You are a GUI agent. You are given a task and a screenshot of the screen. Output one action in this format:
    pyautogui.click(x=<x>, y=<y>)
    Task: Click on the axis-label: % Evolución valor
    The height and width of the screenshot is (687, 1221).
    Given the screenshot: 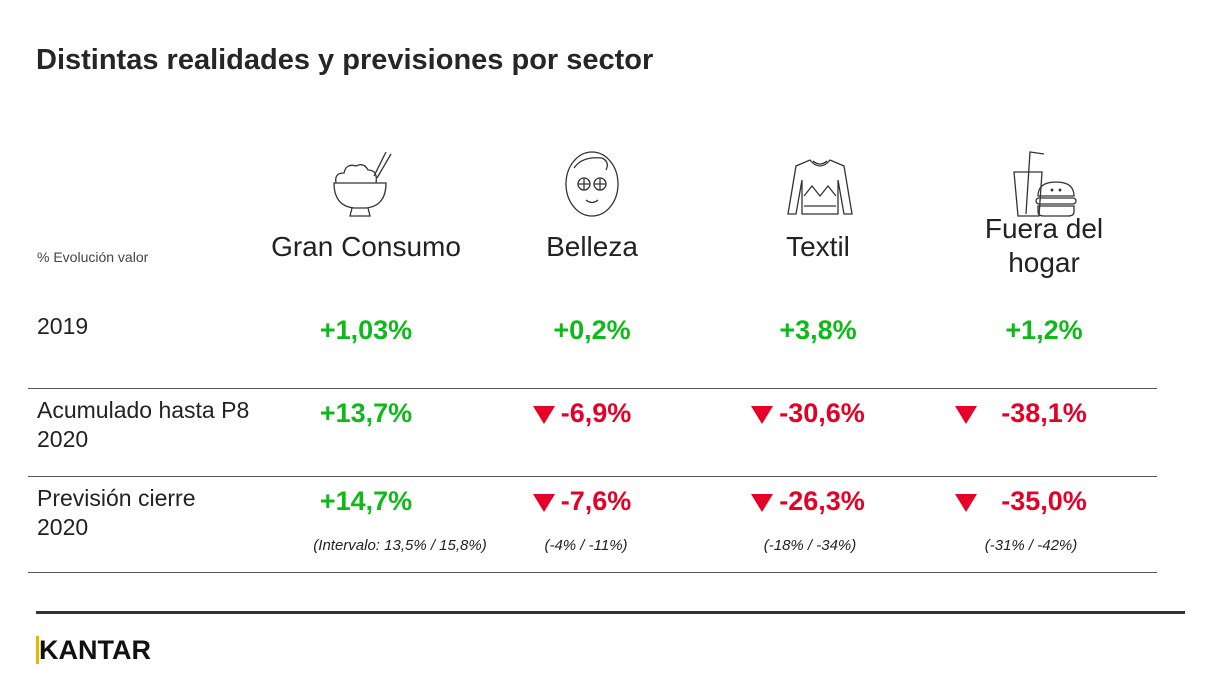 What is the action you would take?
    pyautogui.click(x=93, y=257)
    